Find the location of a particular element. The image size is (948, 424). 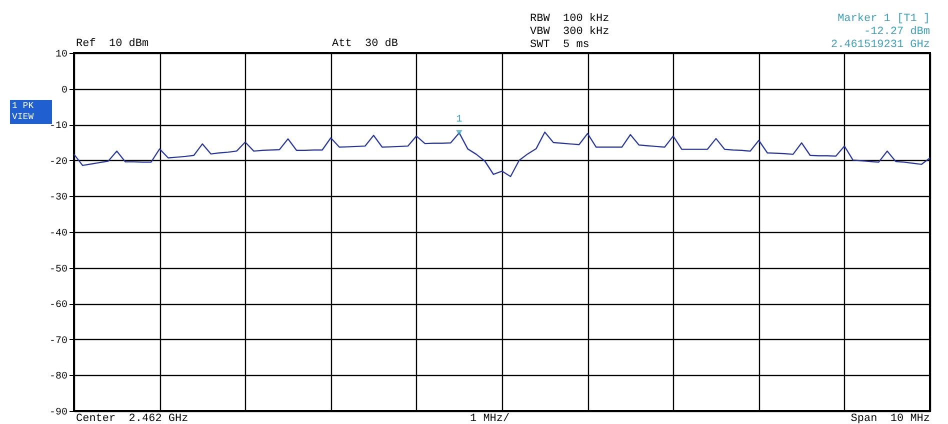

y-tick-label: -70 is located at coordinates (58, 341).